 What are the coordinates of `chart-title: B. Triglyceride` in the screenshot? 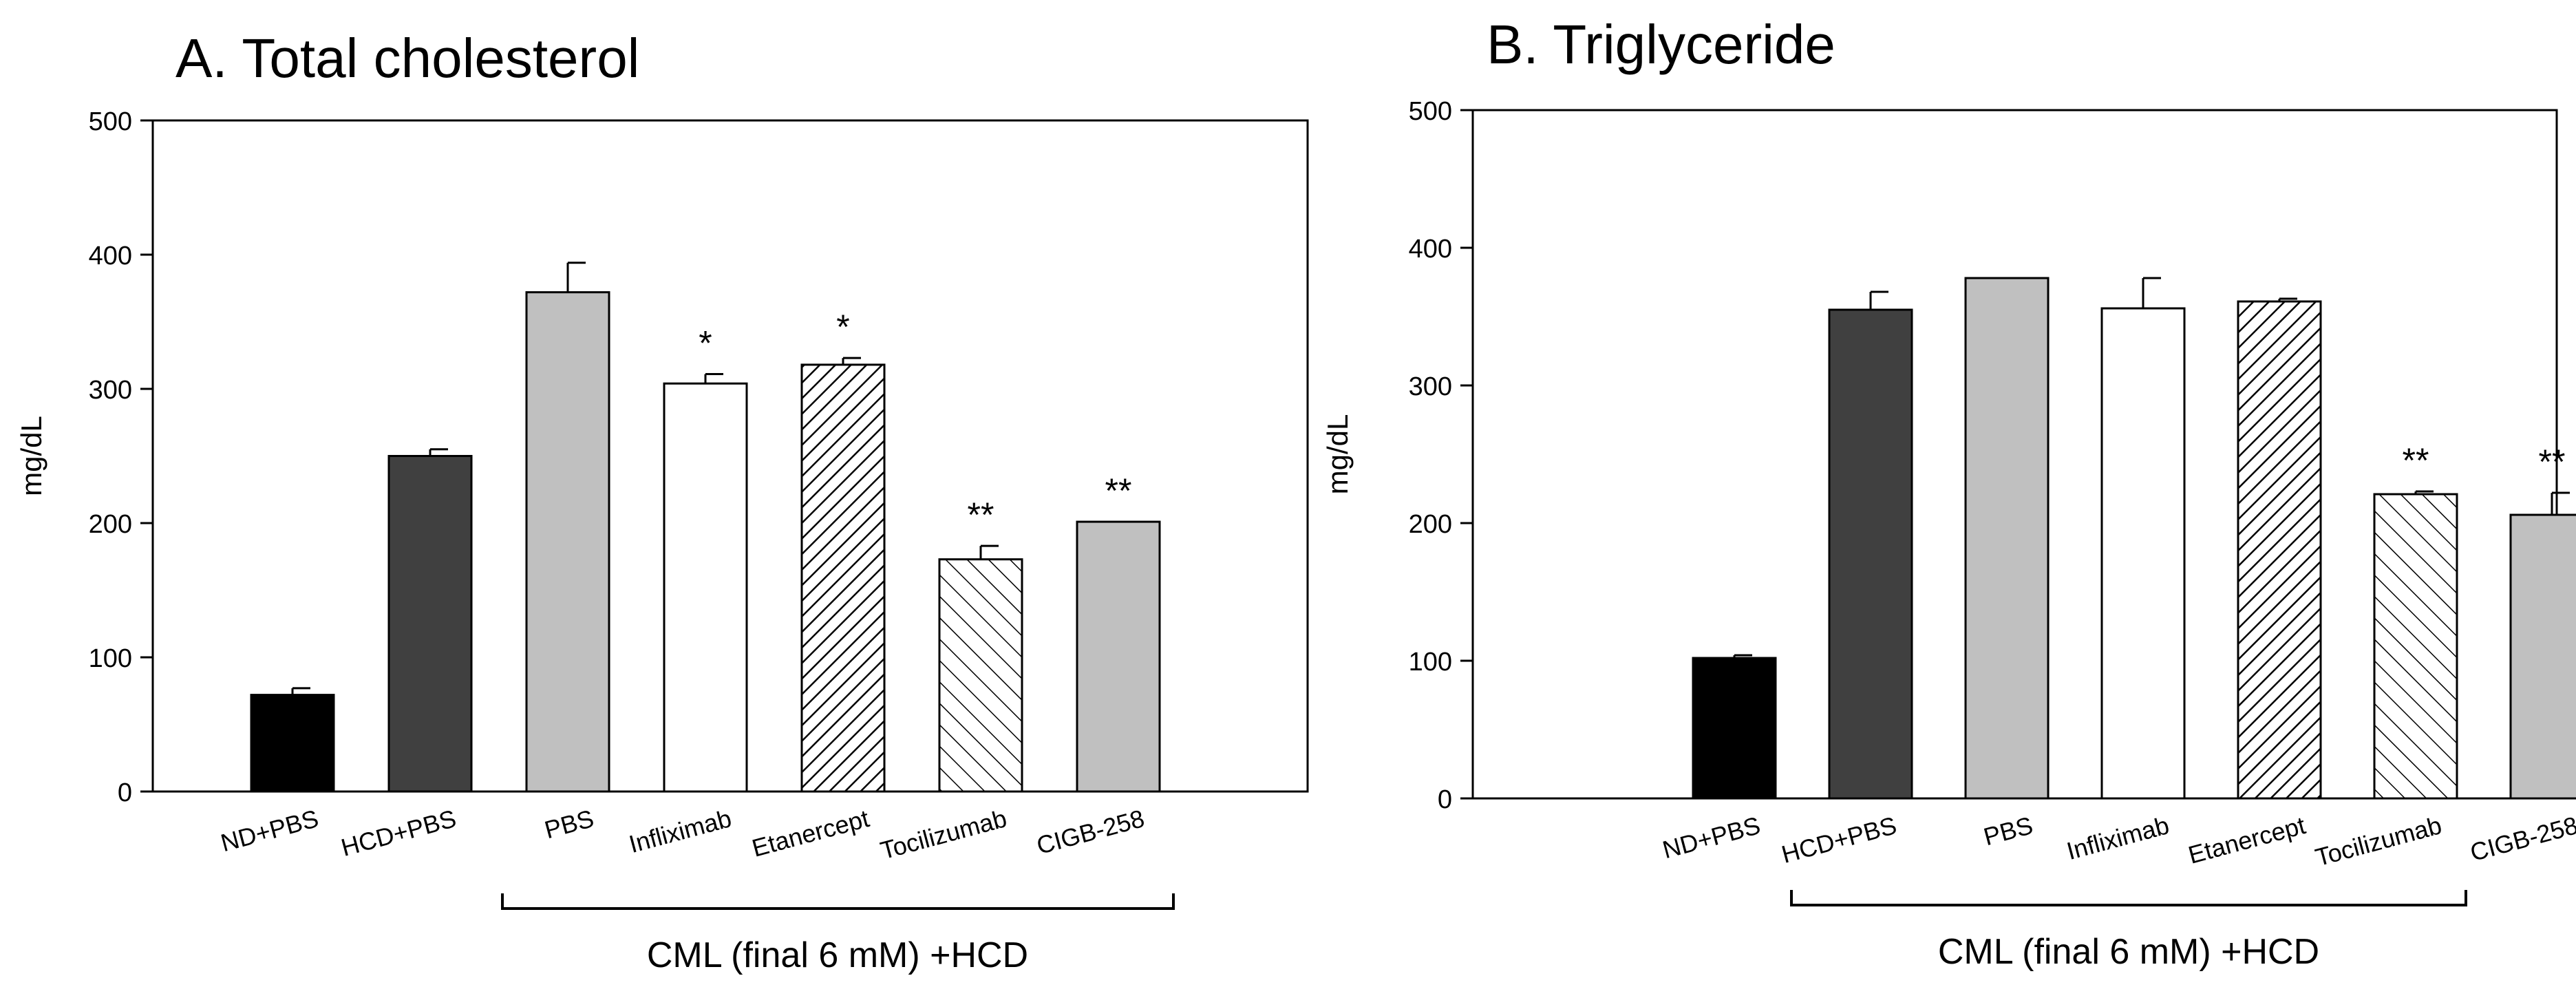 It's located at (1661, 44).